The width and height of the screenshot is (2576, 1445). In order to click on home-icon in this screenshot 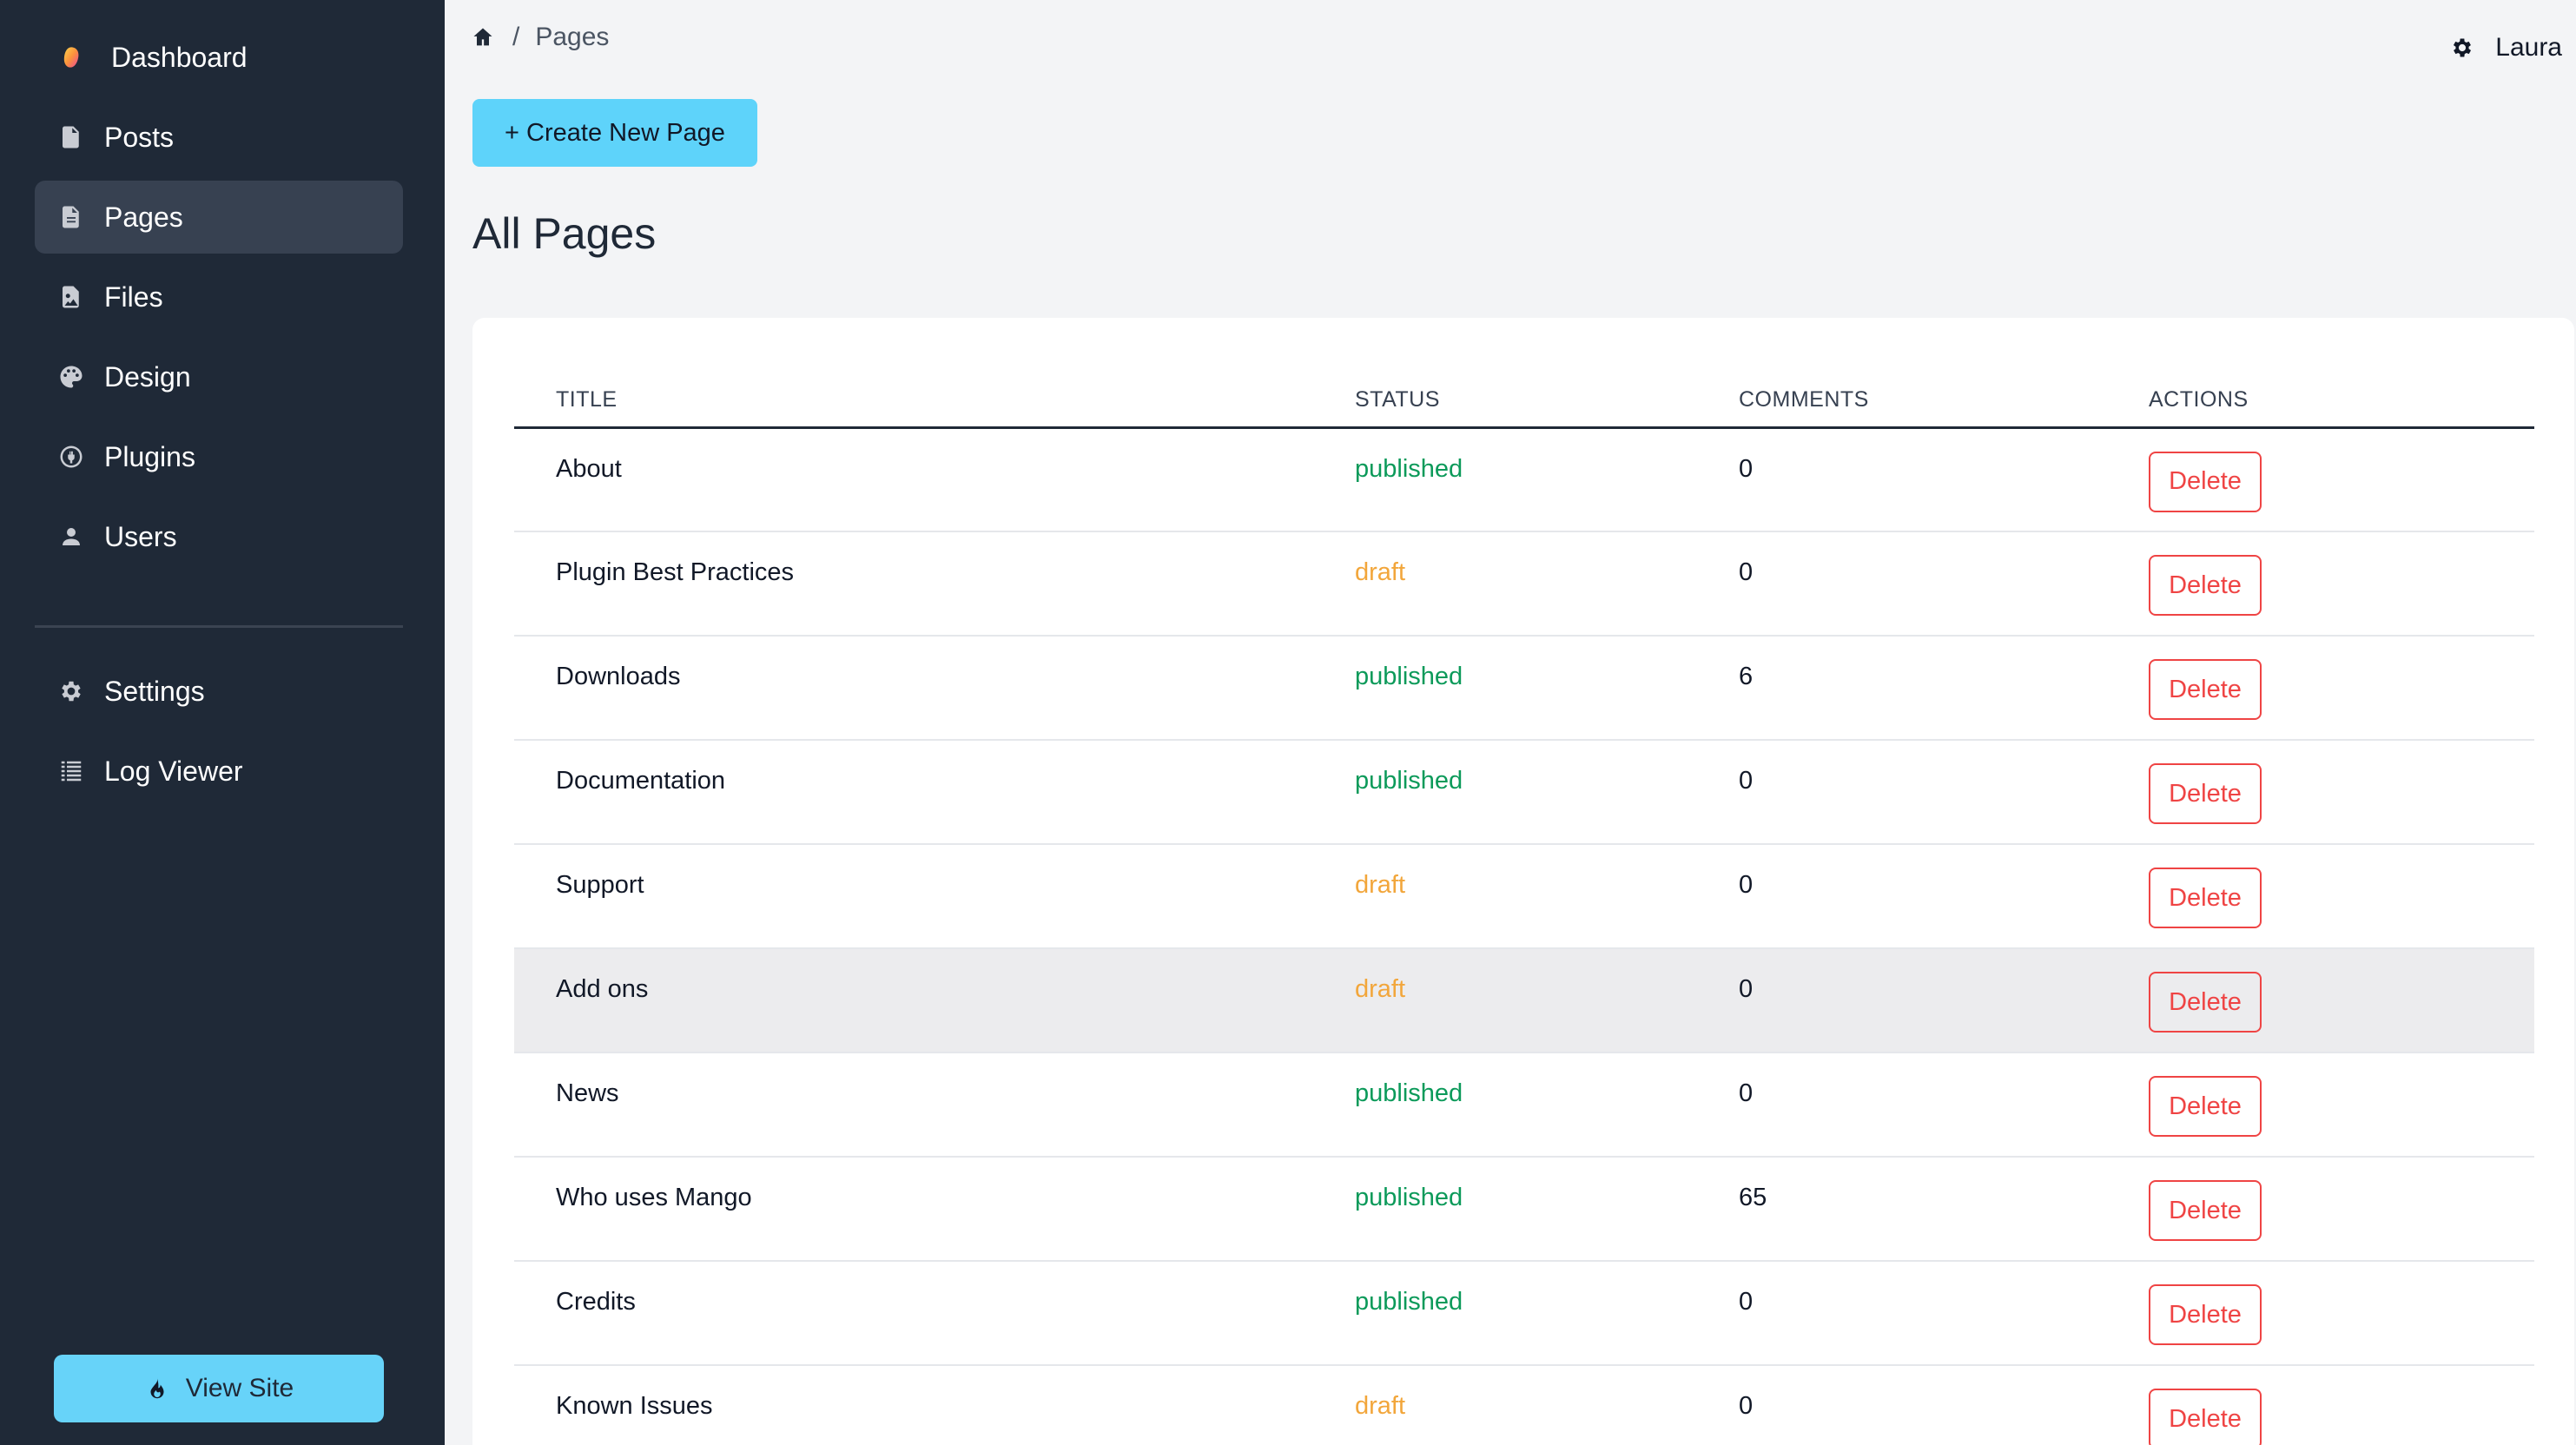, I will do `click(483, 37)`.